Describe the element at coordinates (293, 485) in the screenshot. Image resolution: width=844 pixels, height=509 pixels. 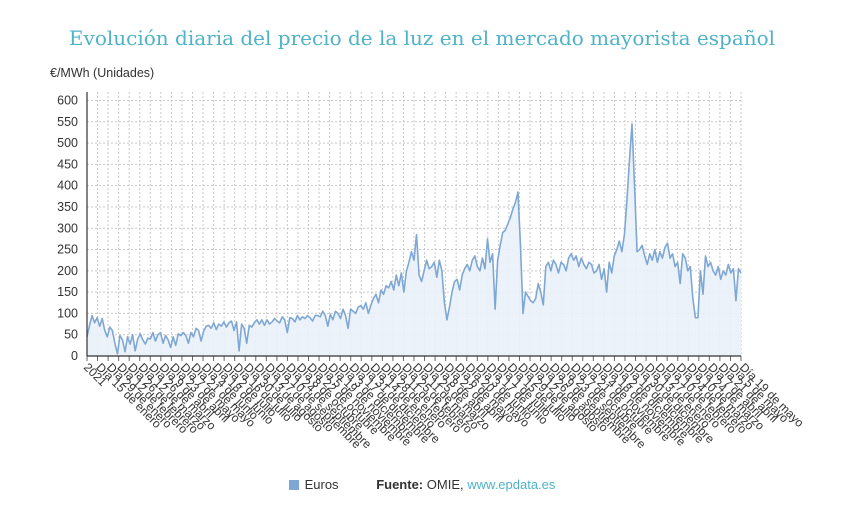
I see `legend-swatch` at that location.